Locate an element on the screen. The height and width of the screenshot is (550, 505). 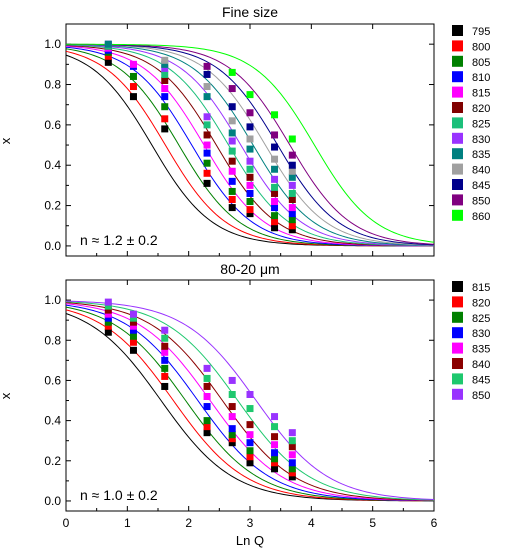
fit-annotation: n ≈ 1.0 ± 0.2 is located at coordinates (119, 495).